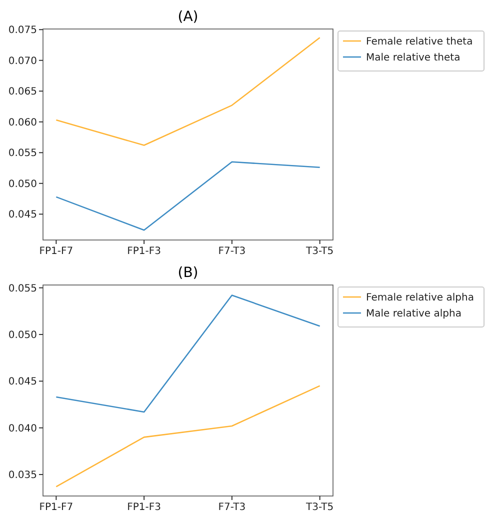  I want to click on chart-title: (A), so click(188, 17).